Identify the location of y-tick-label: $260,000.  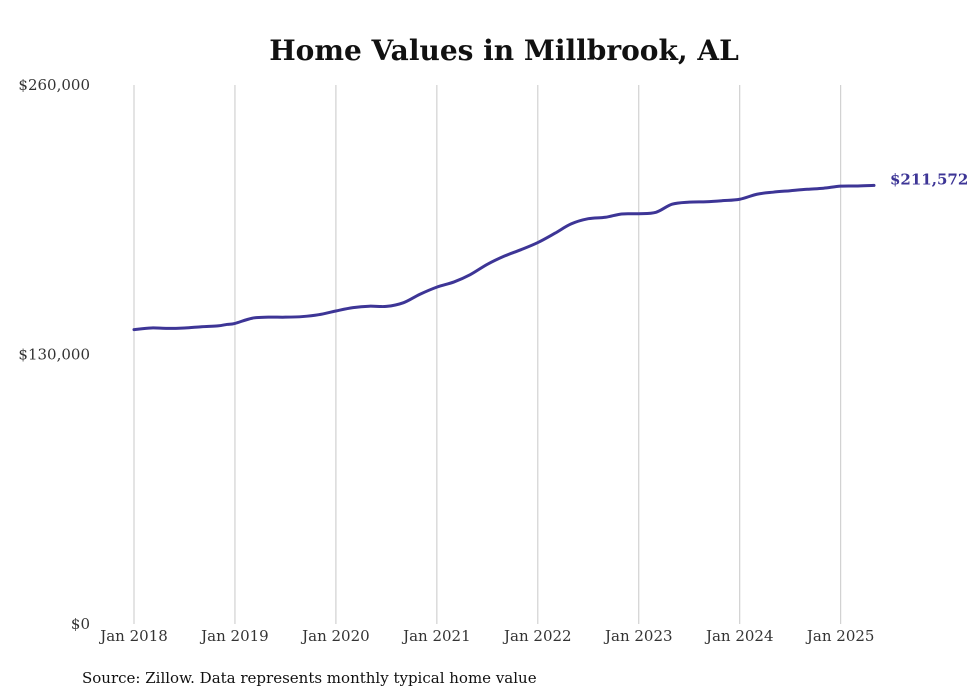
(54, 85).